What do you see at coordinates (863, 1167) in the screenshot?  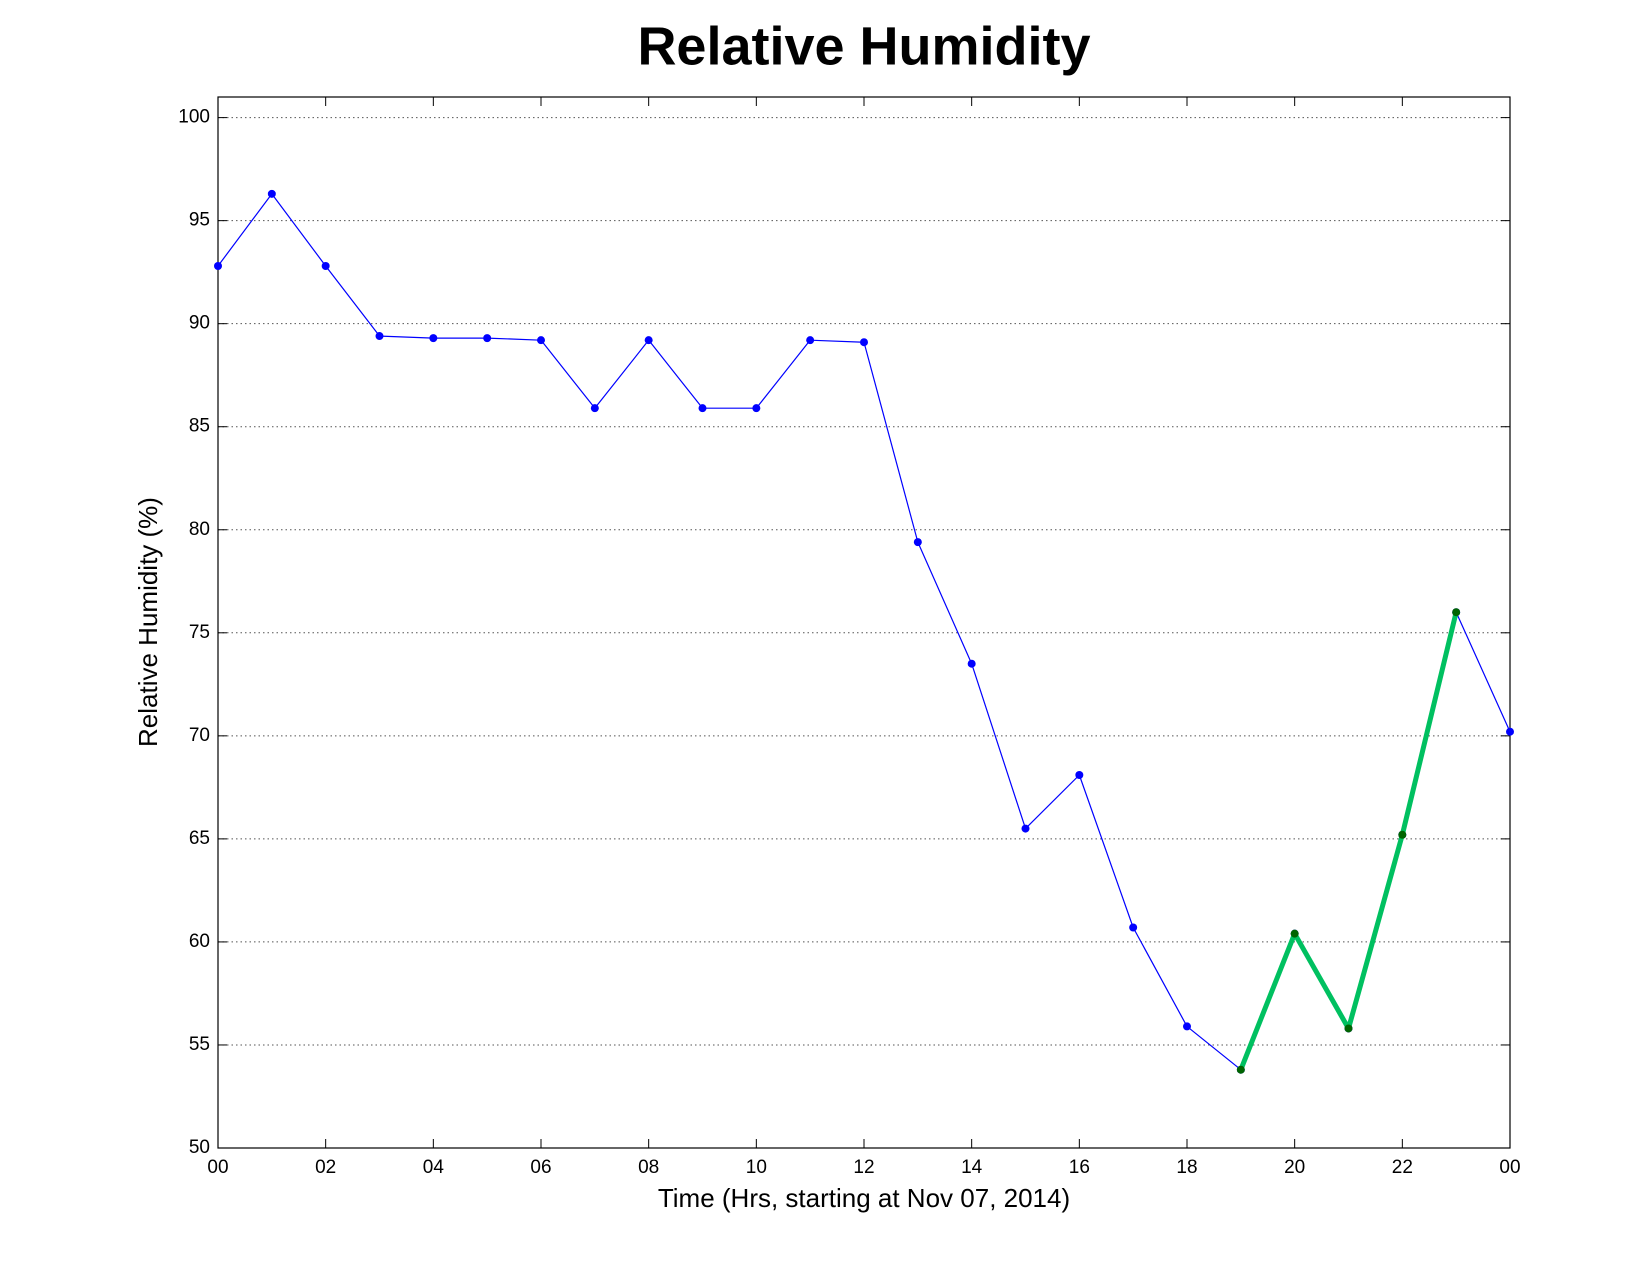 I see `x-tick-label: 12` at bounding box center [863, 1167].